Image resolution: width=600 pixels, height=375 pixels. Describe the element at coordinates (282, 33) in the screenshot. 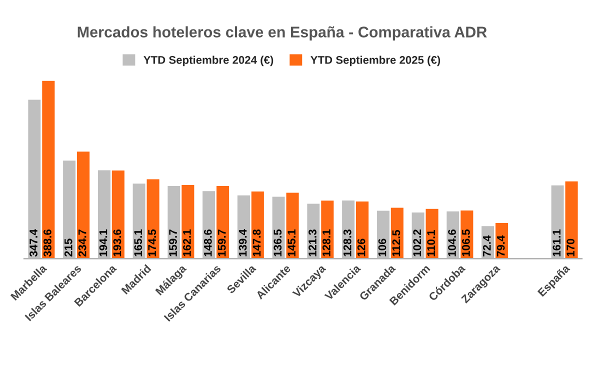

I see `chart-title: Mercados hoteleros clave en España - Comparativa ADR` at that location.